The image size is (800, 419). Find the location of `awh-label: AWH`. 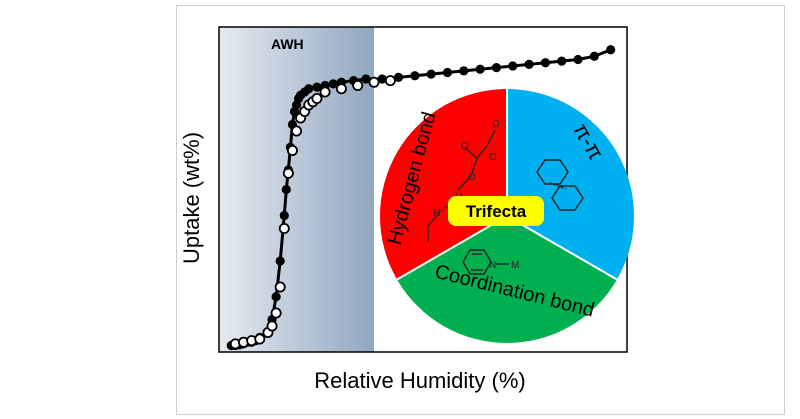

awh-label: AWH is located at coordinates (287, 44).